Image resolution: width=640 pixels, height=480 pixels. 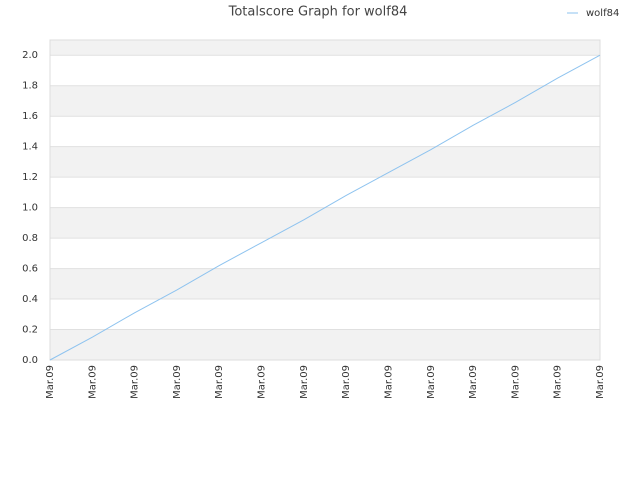 What do you see at coordinates (30, 360) in the screenshot?
I see `y-tick-label: 0.0` at bounding box center [30, 360].